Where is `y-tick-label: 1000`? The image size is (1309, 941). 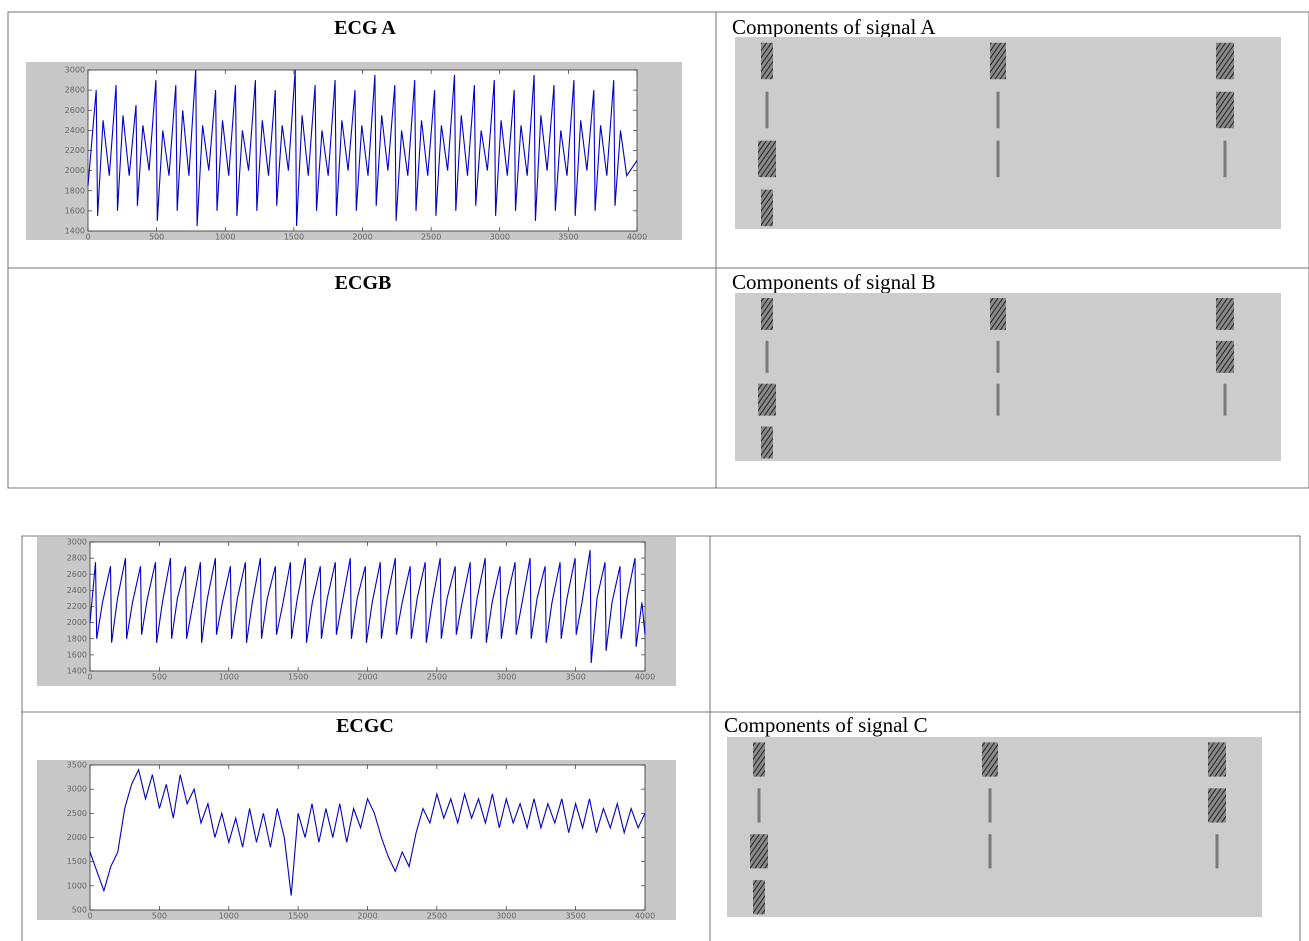 y-tick-label: 1000 is located at coordinates (77, 885).